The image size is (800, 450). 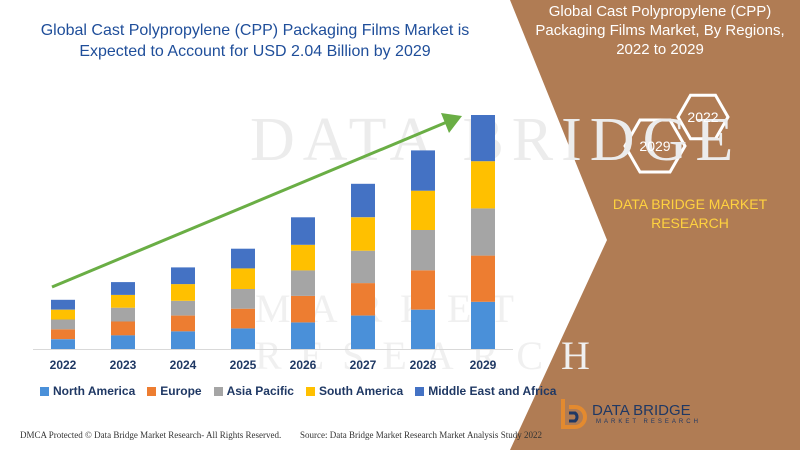 What do you see at coordinates (183, 365) in the screenshot?
I see `x-tick-label: 2024` at bounding box center [183, 365].